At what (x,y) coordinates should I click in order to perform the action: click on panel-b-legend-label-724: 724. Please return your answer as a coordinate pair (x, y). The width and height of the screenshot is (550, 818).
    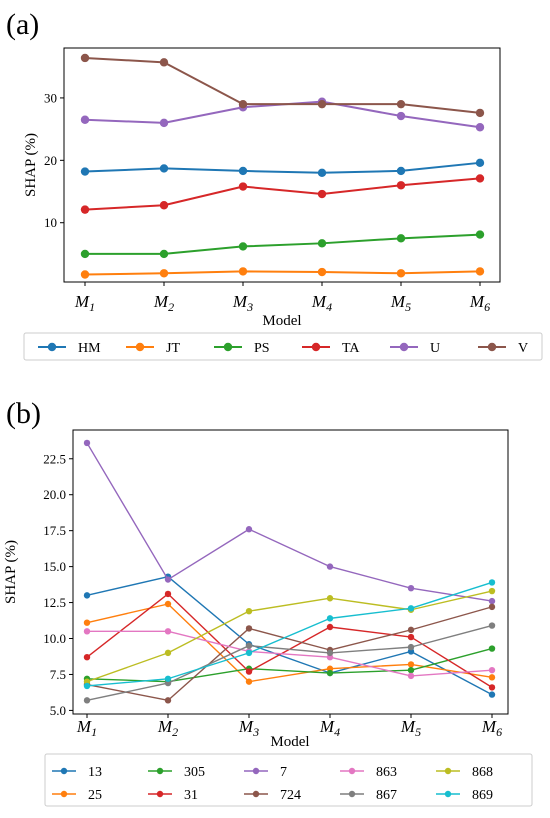
    Looking at the image, I should click on (290, 795).